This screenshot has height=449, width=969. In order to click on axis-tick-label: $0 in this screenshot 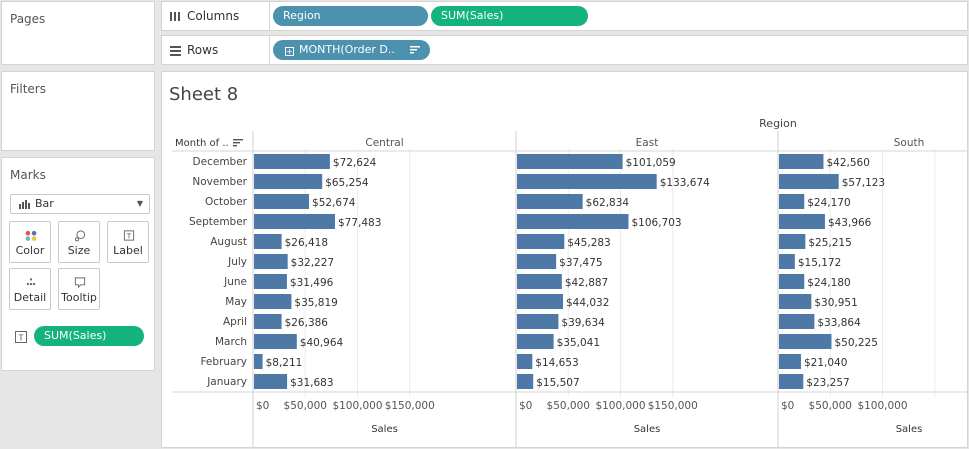, I will do `click(787, 406)`.